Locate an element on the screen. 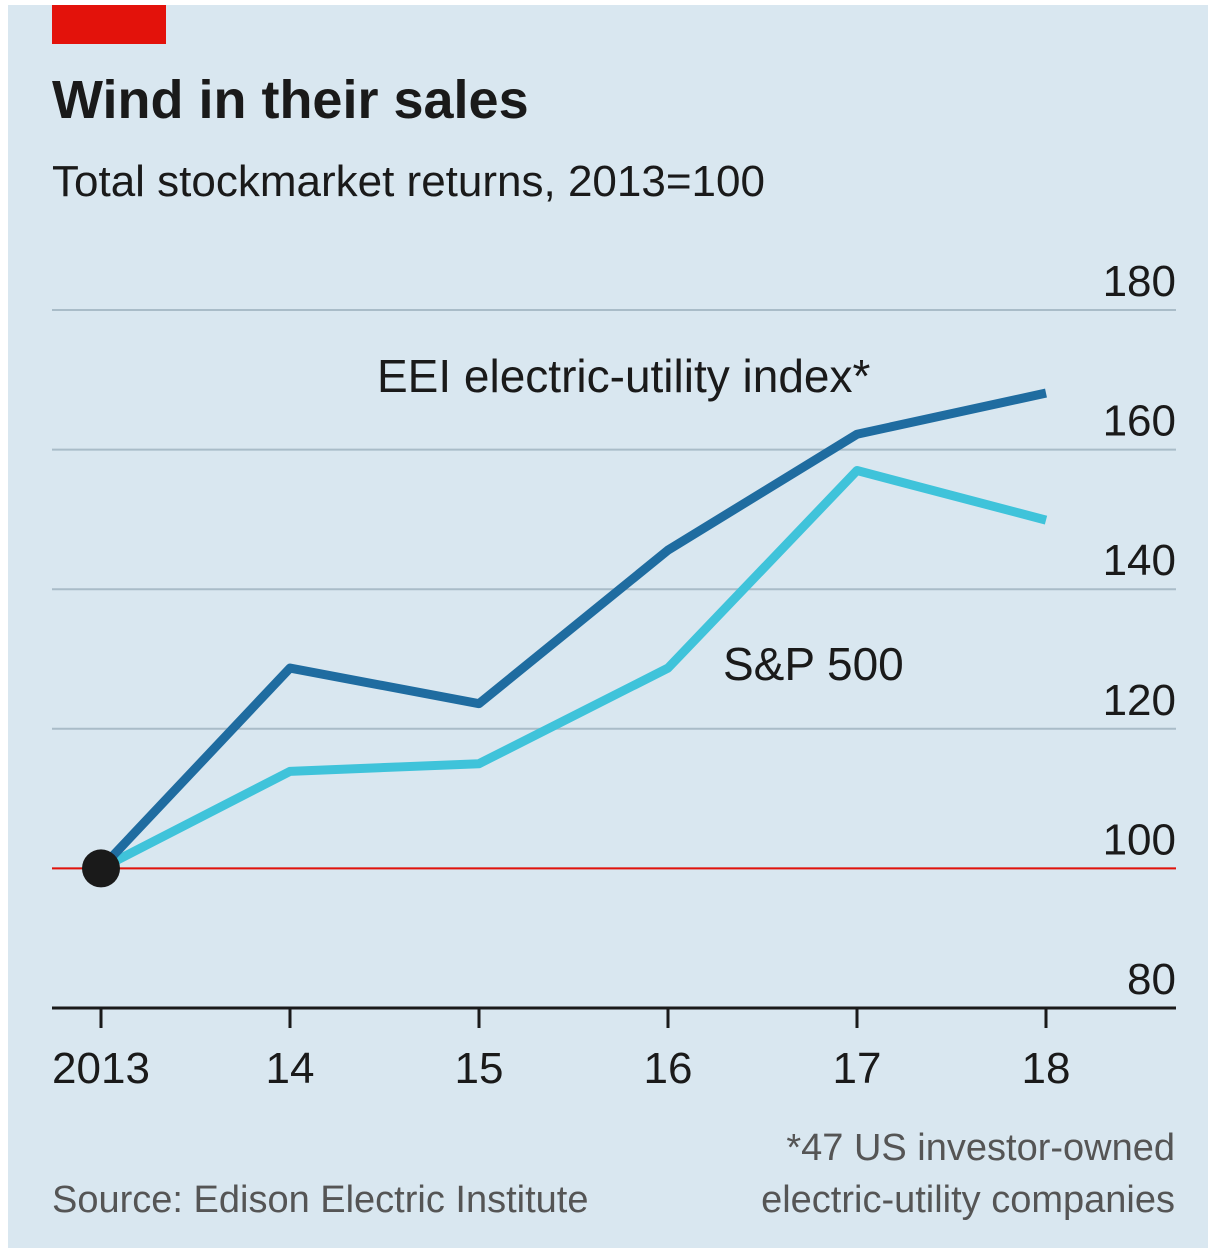  y-tick-label: 180 is located at coordinates (1139, 281).